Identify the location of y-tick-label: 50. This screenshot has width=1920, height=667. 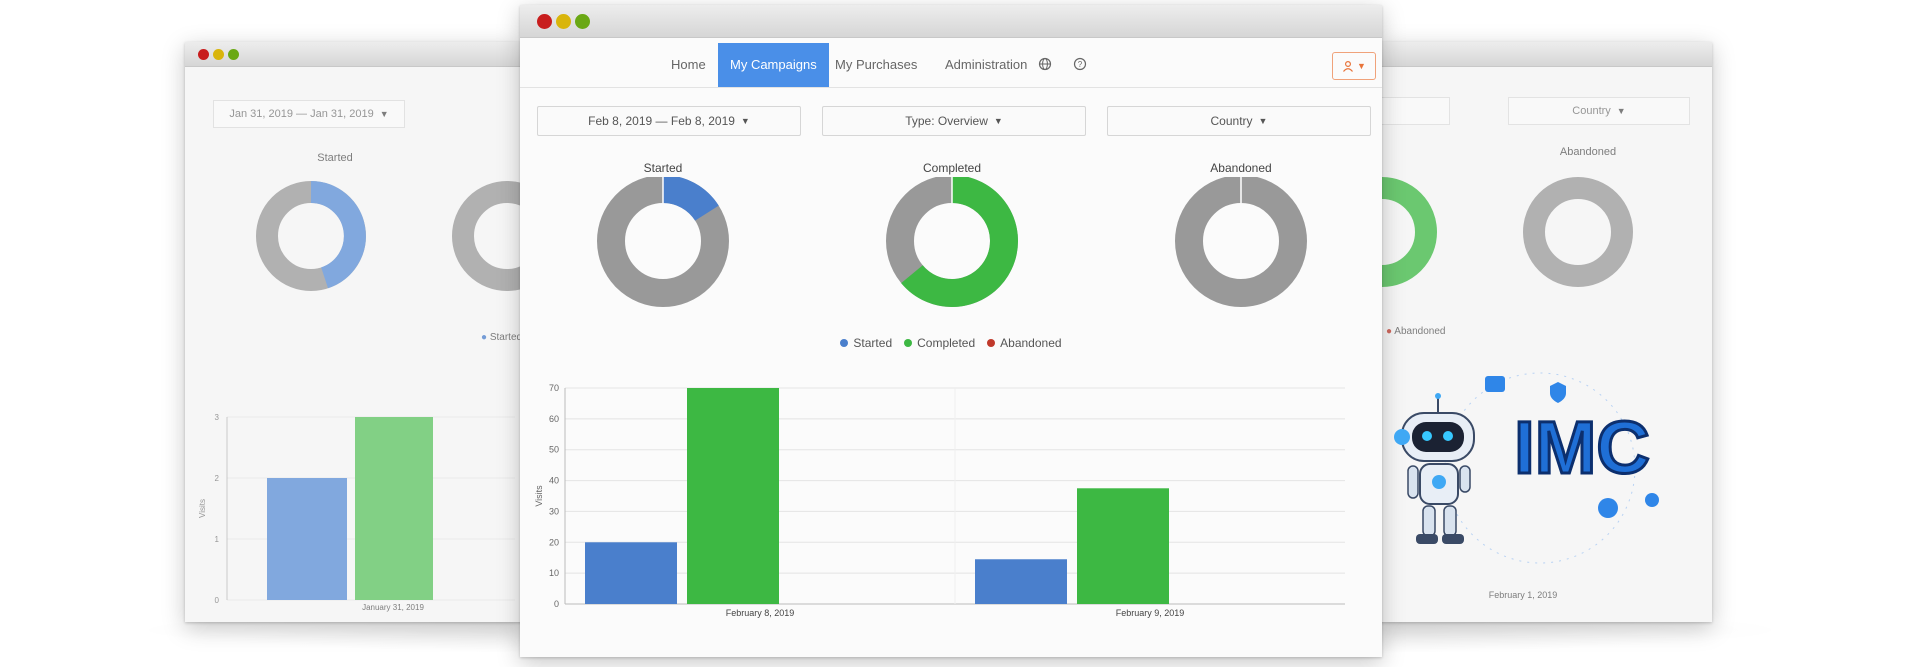
(554, 450).